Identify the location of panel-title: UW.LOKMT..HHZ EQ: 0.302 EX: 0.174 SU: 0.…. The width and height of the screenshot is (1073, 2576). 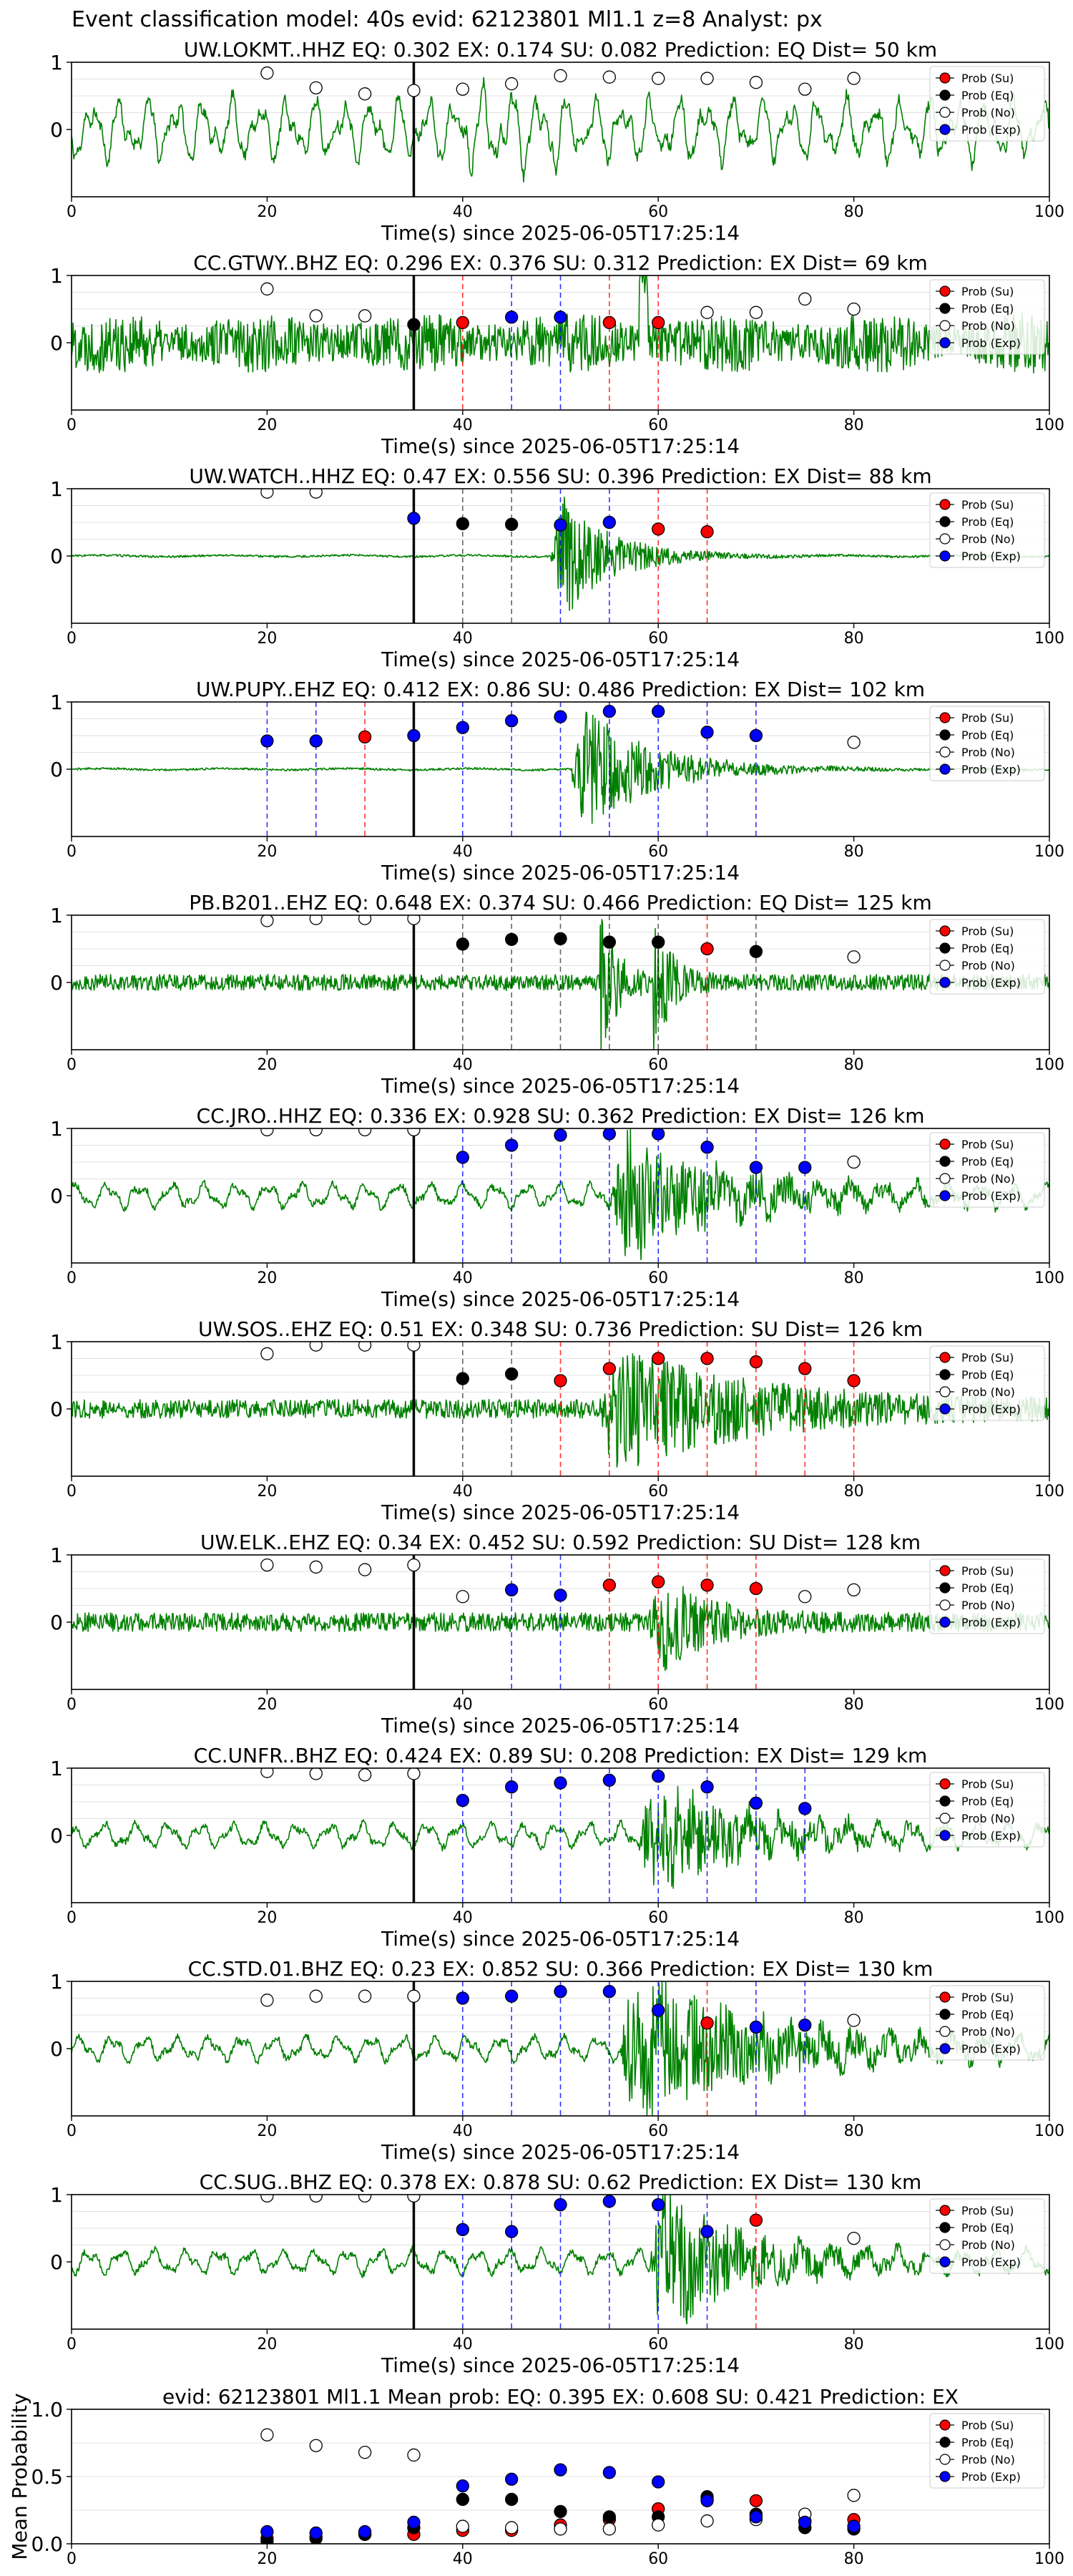
(560, 50).